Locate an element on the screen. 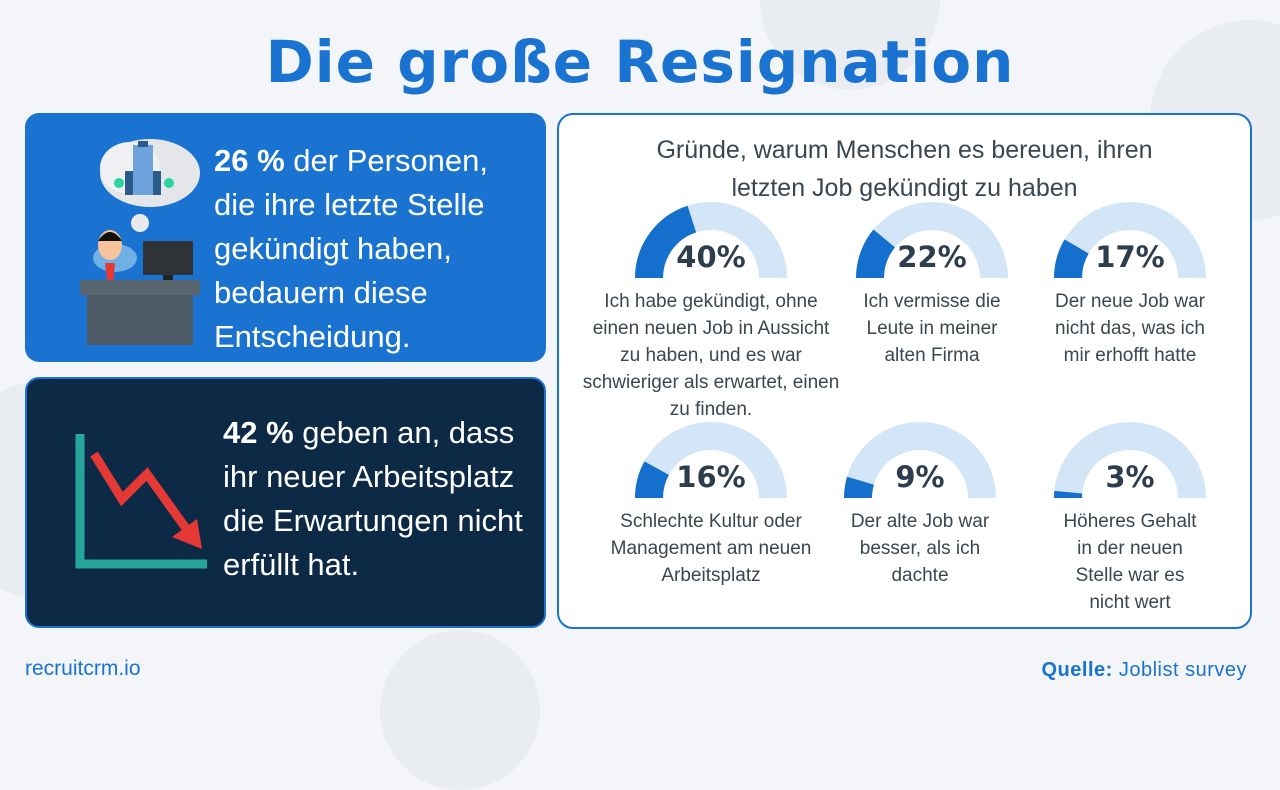  gauge-value: 9% is located at coordinates (920, 477).